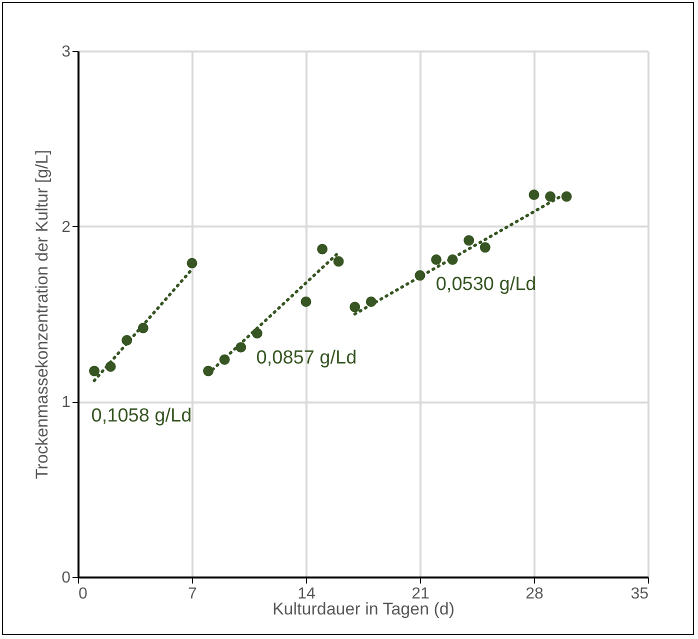  What do you see at coordinates (639, 594) in the screenshot?
I see `x-tick-label: 35` at bounding box center [639, 594].